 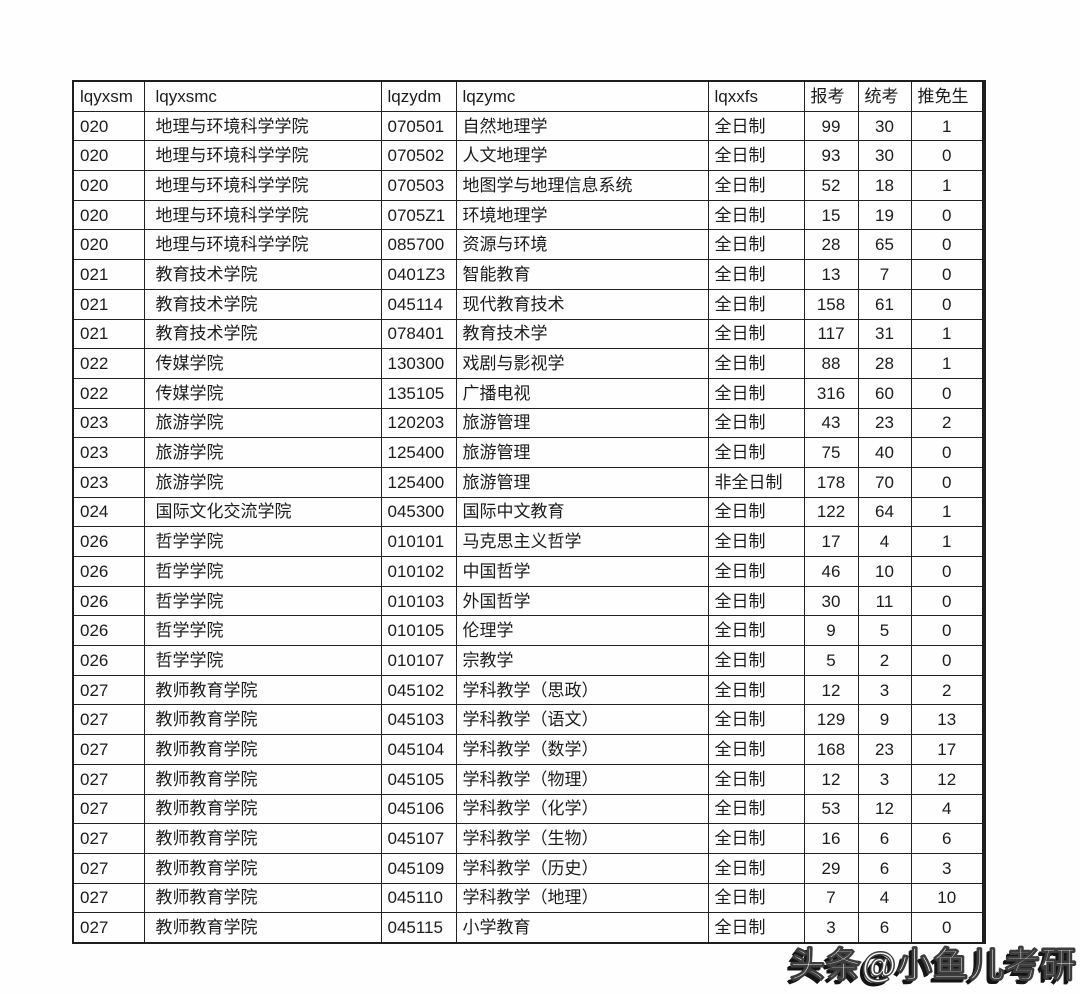 What do you see at coordinates (884, 541) in the screenshot?
I see `cell-tongkao: 4` at bounding box center [884, 541].